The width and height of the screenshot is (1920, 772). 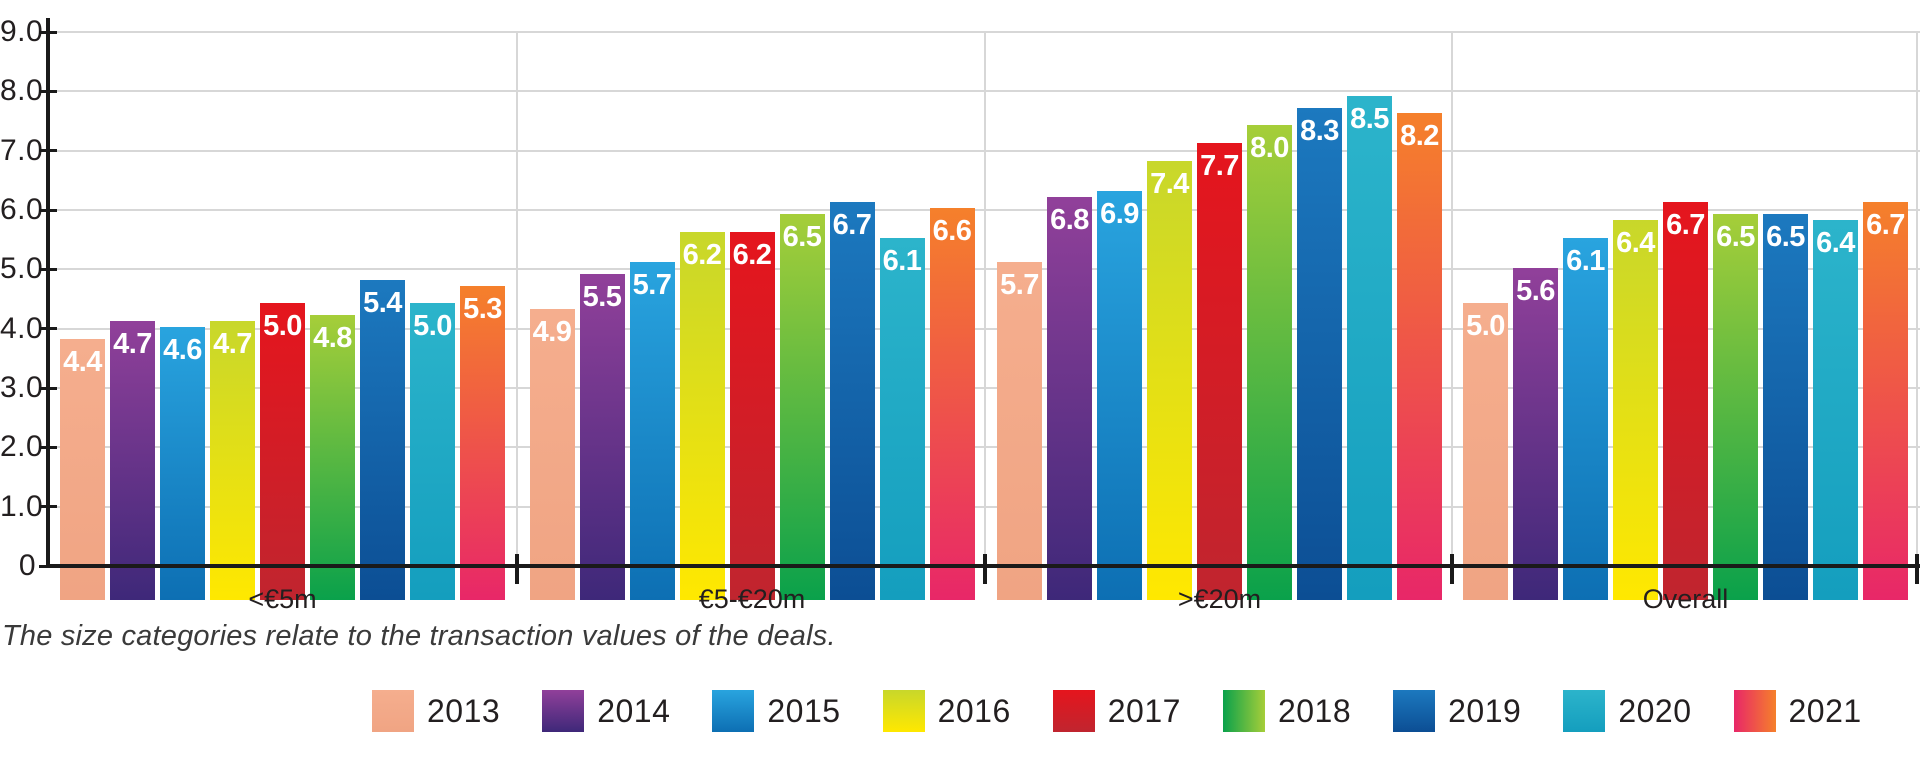 What do you see at coordinates (602, 297) in the screenshot?
I see `bar-value-label: 5.5` at bounding box center [602, 297].